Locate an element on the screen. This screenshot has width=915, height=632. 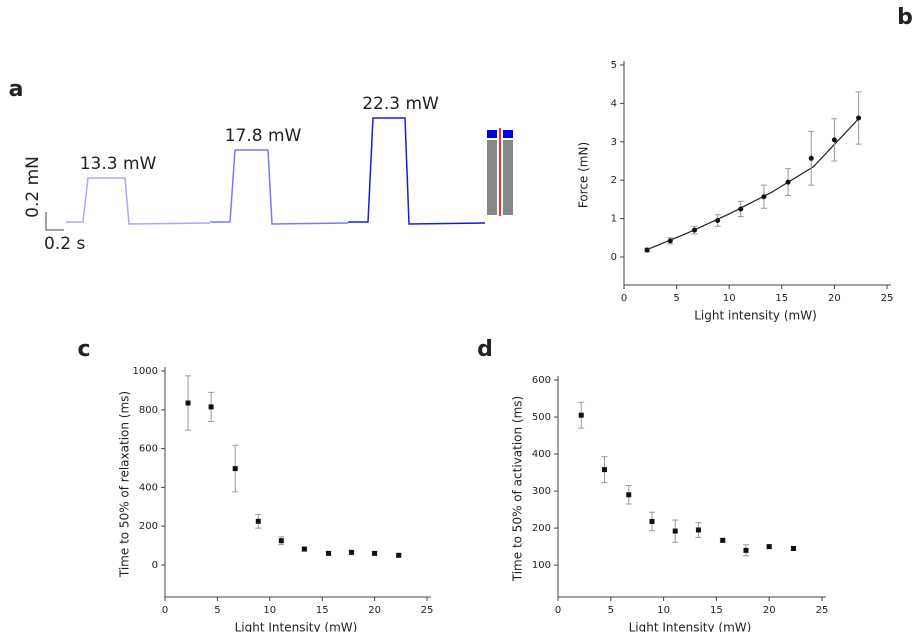
y-axis-label: Force (mN) is located at coordinates (584, 175).